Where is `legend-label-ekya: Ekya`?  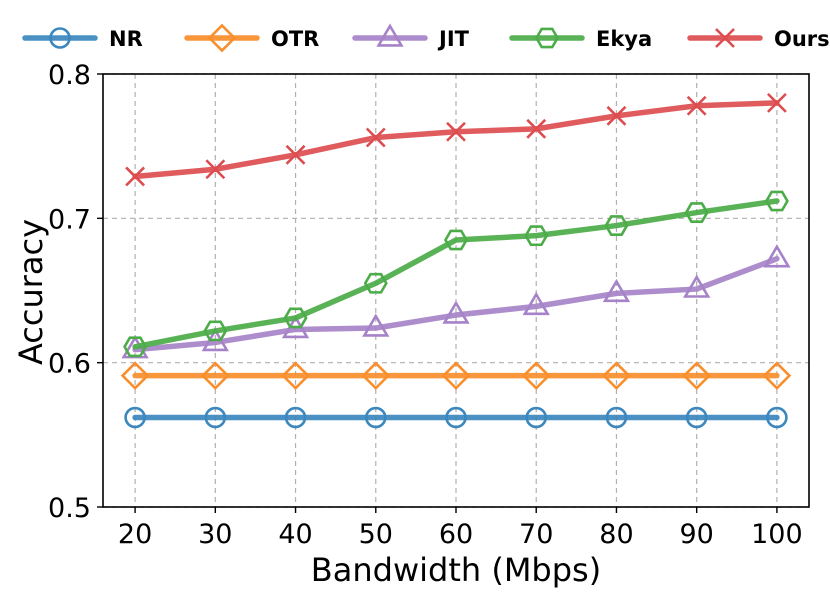 legend-label-ekya: Ekya is located at coordinates (624, 39).